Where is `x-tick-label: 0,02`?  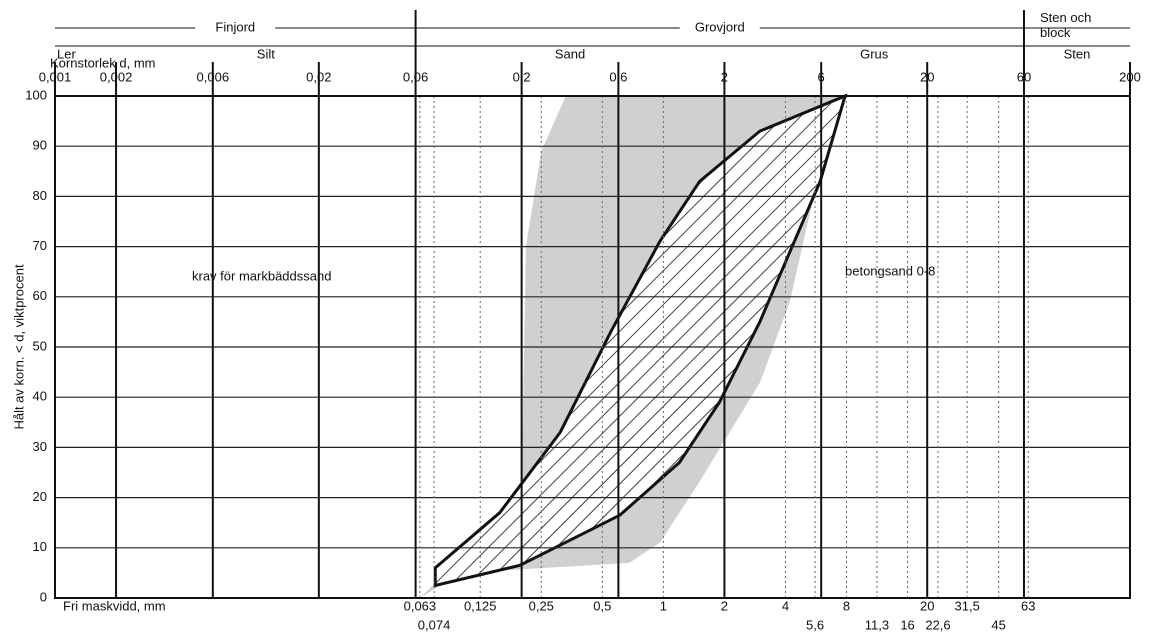 x-tick-label: 0,02 is located at coordinates (318, 76).